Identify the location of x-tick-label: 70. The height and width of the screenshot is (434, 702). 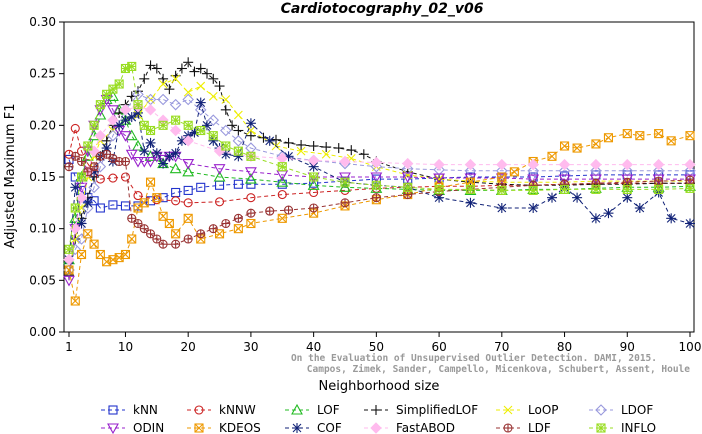
(501, 347).